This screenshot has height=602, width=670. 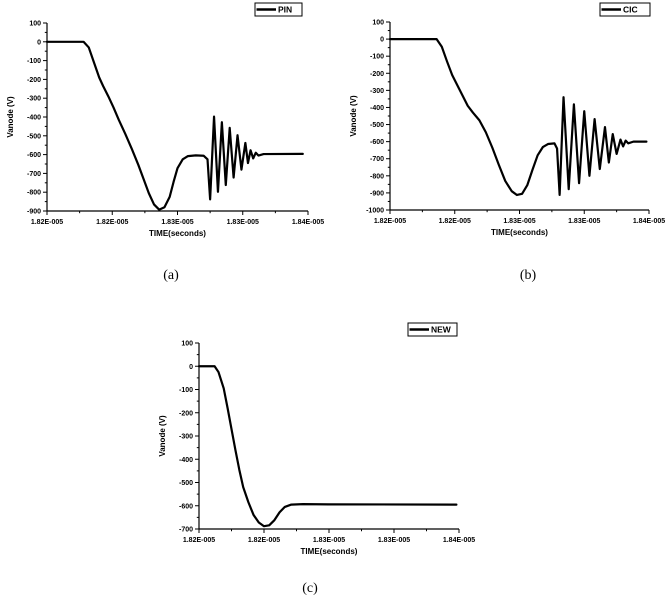 I want to click on y-axis-ticks: 100 0 -100 -200 -300 -400 -500 -600 -700, so click(x=189, y=437).